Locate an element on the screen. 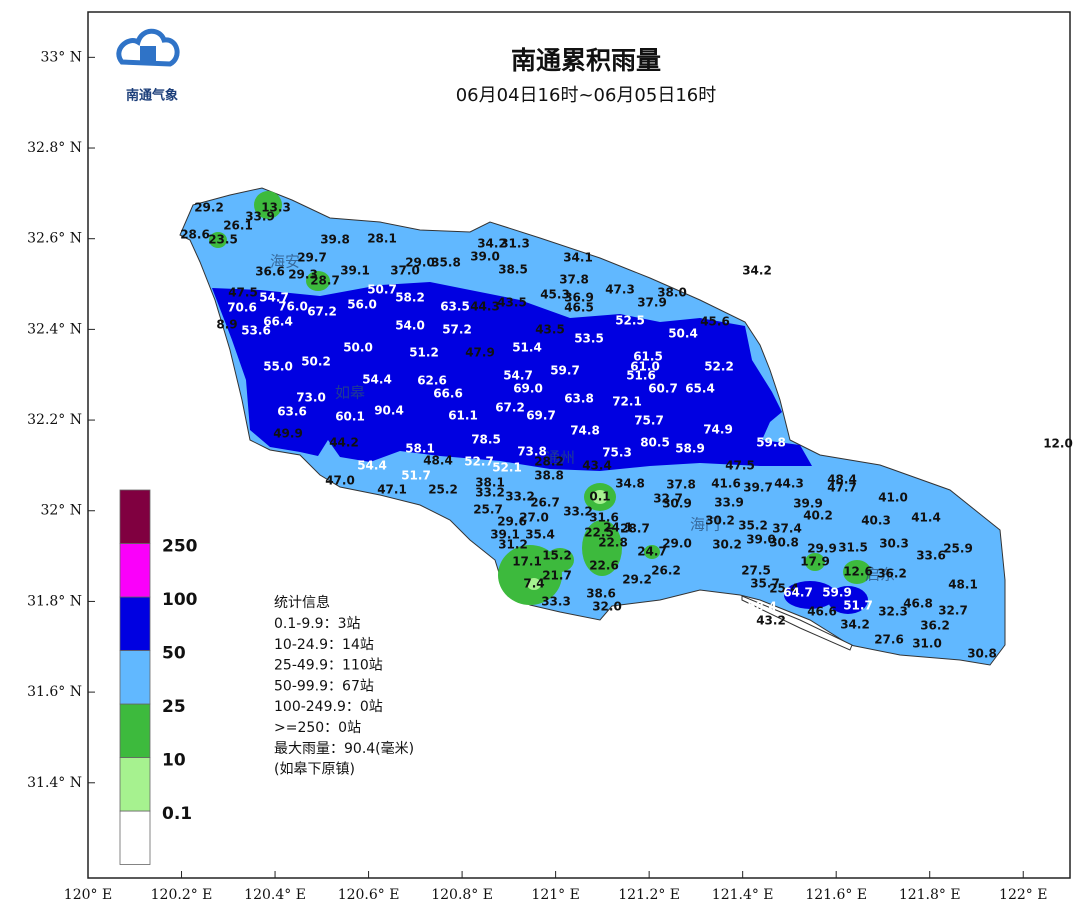 The width and height of the screenshot is (1080, 919). station-value: 34.1 is located at coordinates (578, 258).